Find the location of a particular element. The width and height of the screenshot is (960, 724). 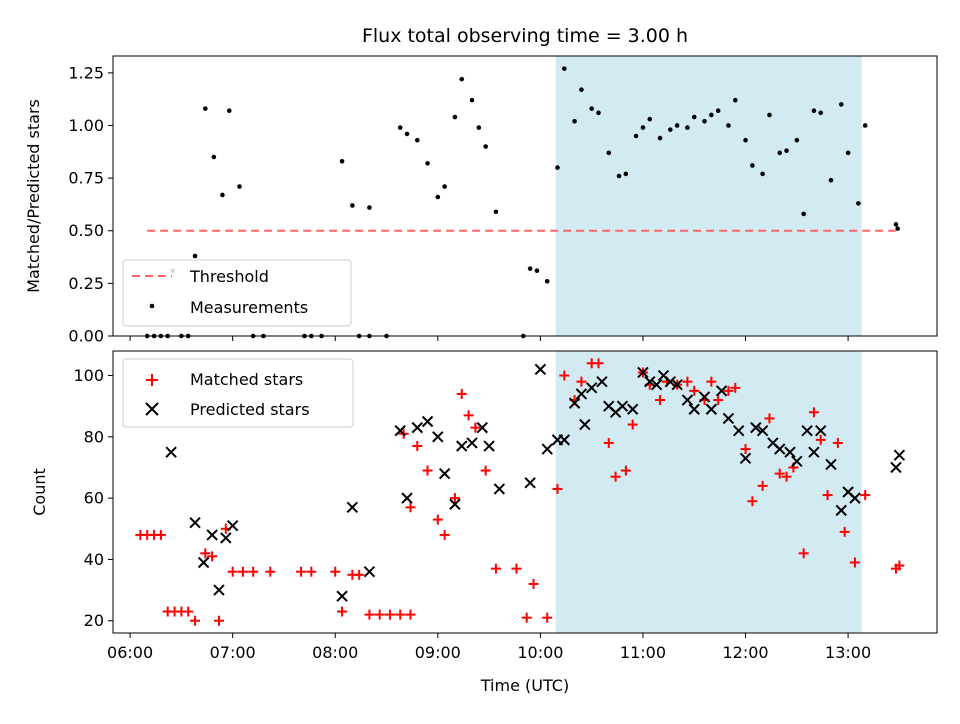

x-tick-label: 12:00 is located at coordinates (745, 652).